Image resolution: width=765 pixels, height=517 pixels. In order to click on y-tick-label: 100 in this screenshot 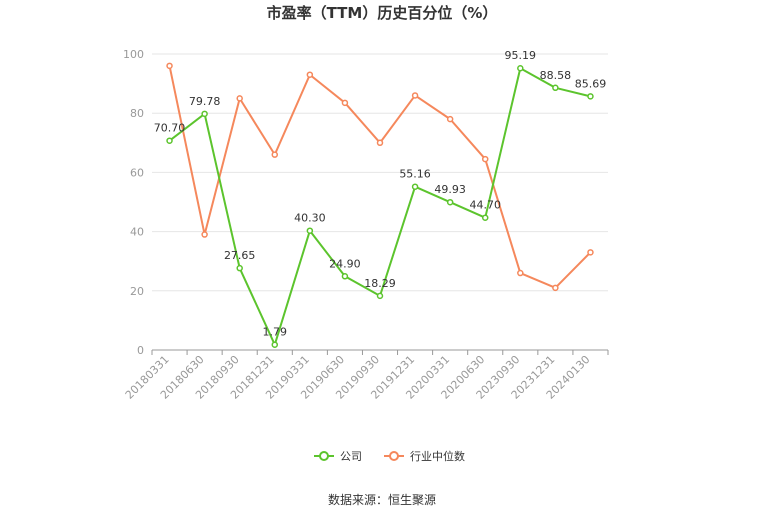, I will do `click(133, 54)`.